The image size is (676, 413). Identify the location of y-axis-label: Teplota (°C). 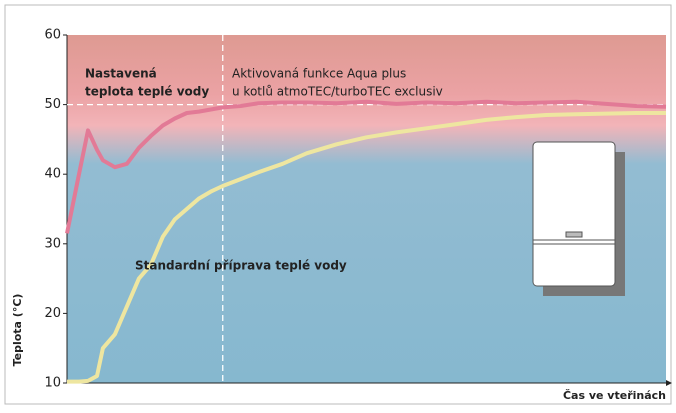
(17, 330).